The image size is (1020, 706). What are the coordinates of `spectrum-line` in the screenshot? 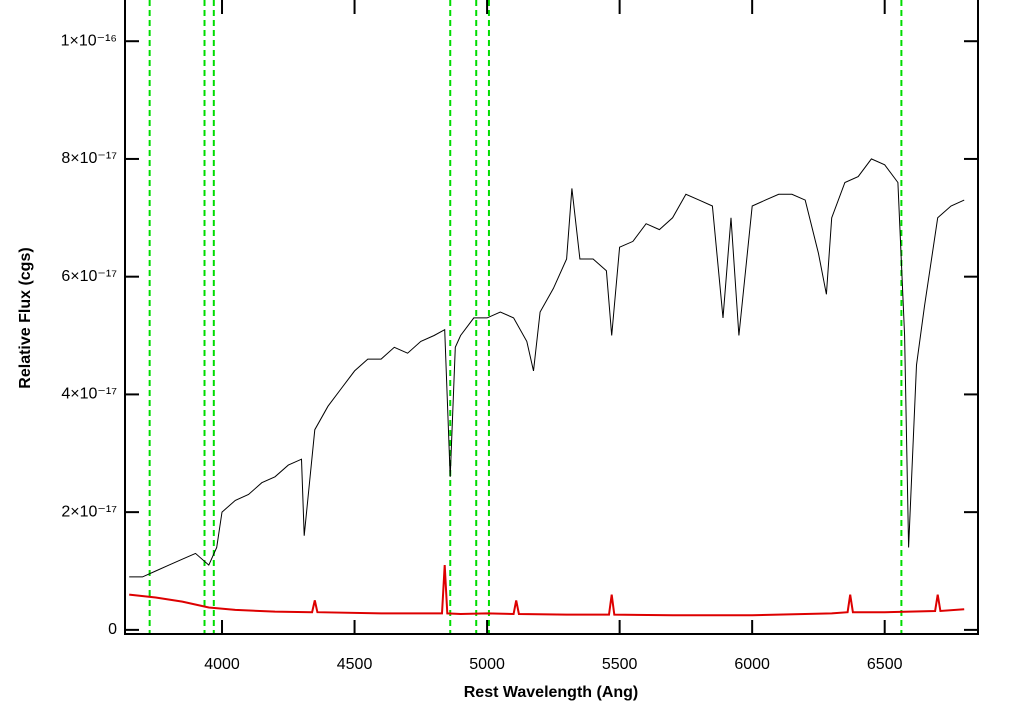 It's located at (547, 591).